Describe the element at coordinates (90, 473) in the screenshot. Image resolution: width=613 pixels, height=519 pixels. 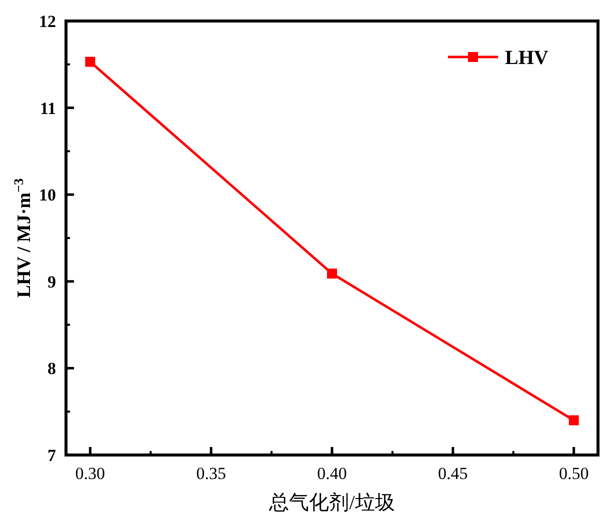
I see `x-tick-label: 0.30` at that location.